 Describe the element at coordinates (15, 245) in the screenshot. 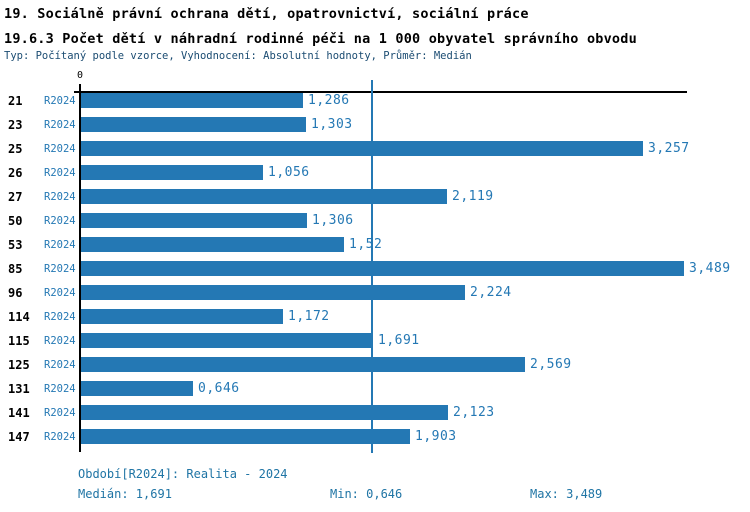

I see `row-category-label: 53` at that location.